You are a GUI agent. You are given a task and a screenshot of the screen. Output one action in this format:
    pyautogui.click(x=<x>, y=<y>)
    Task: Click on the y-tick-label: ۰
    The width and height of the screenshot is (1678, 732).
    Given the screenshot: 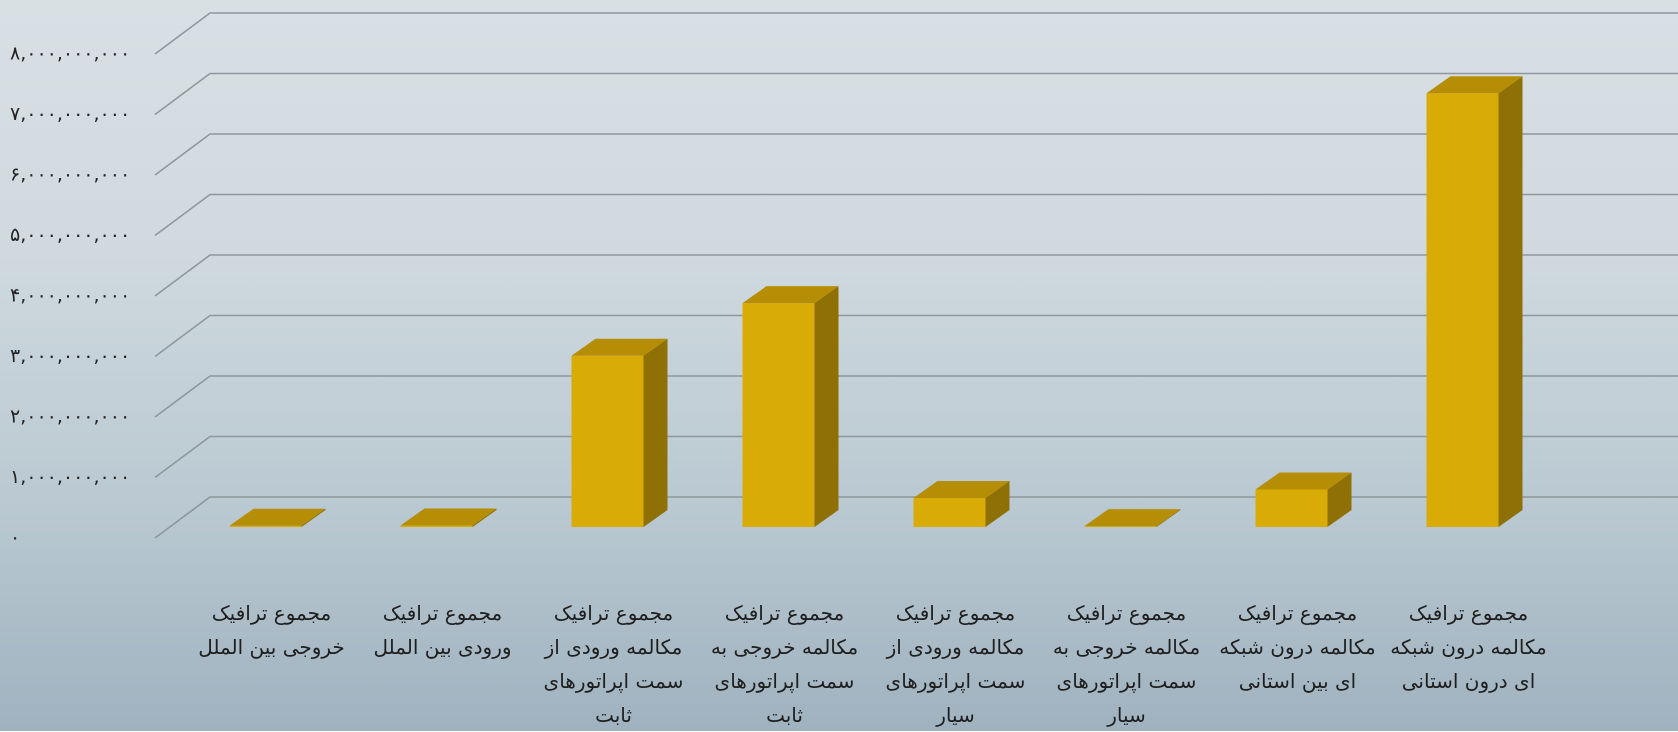 What is the action you would take?
    pyautogui.click(x=15, y=538)
    